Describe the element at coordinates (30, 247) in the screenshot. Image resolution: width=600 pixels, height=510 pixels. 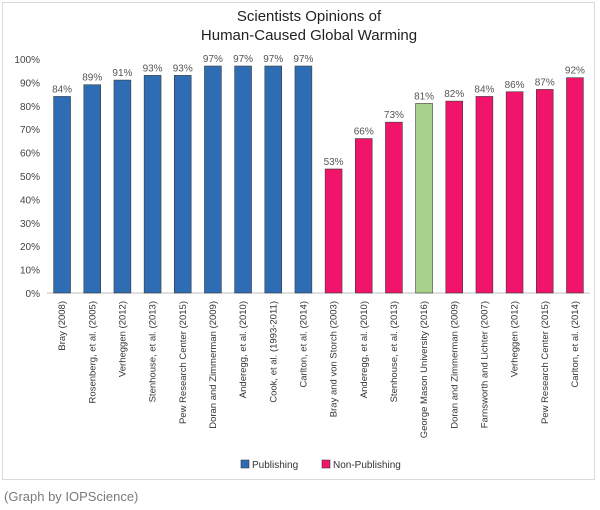
I see `y-tick-label: 20%` at that location.